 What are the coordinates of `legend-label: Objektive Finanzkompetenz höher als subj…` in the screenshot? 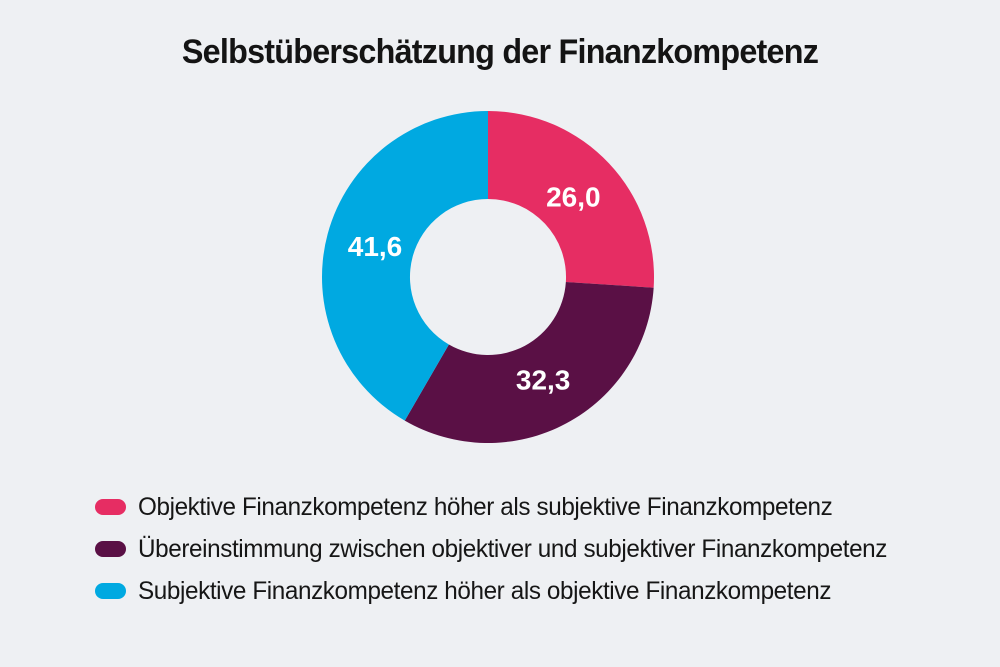 It's located at (485, 506).